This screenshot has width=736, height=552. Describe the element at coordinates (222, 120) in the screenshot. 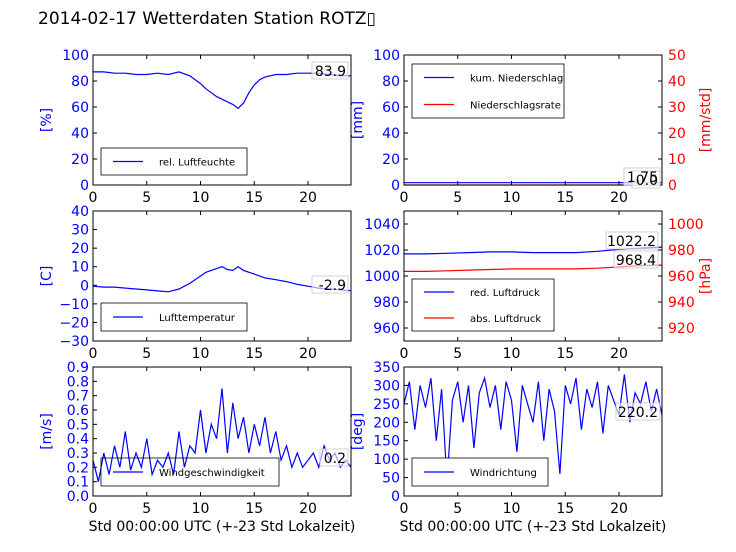

I see `plot-frame-humidity` at that location.